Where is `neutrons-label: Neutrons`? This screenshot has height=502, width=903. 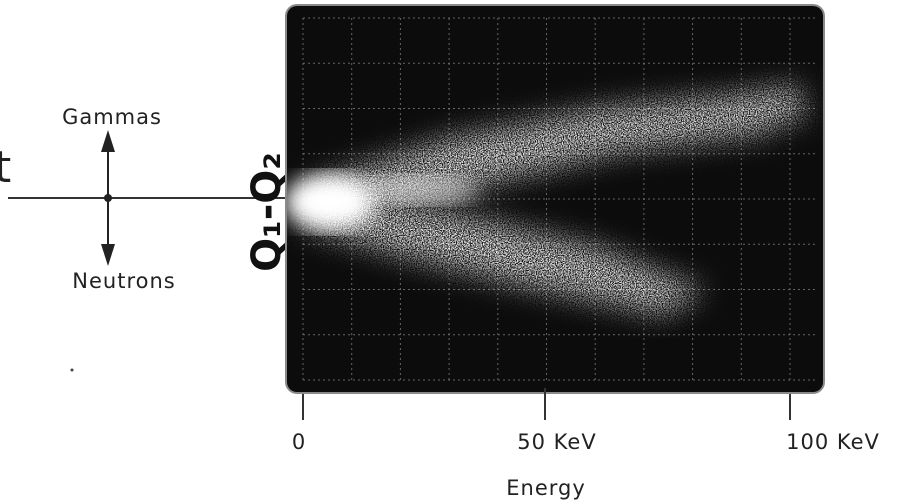 neutrons-label: Neutrons is located at coordinates (123, 281).